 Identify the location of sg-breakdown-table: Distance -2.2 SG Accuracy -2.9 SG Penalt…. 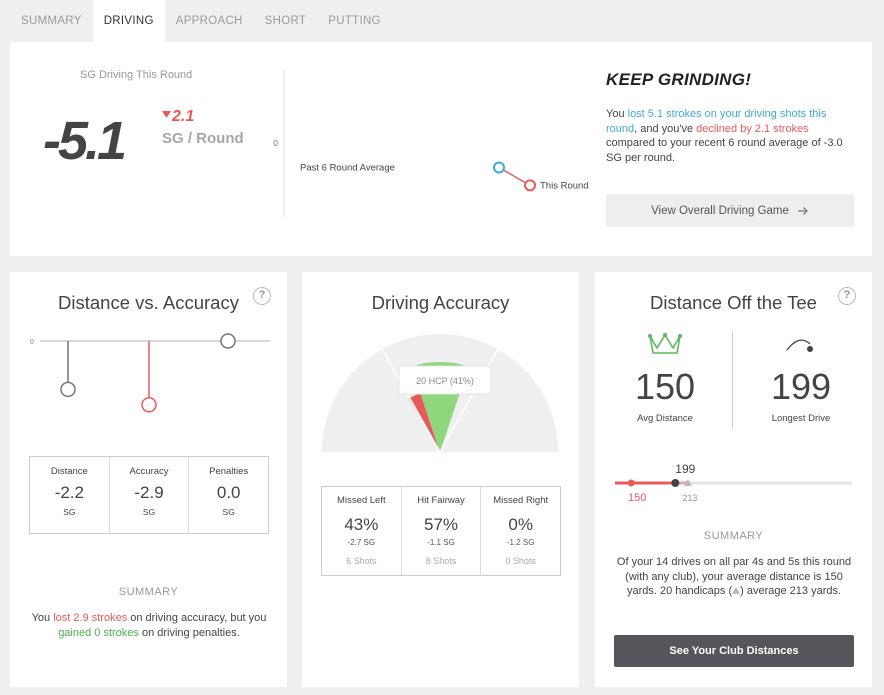
(149, 495).